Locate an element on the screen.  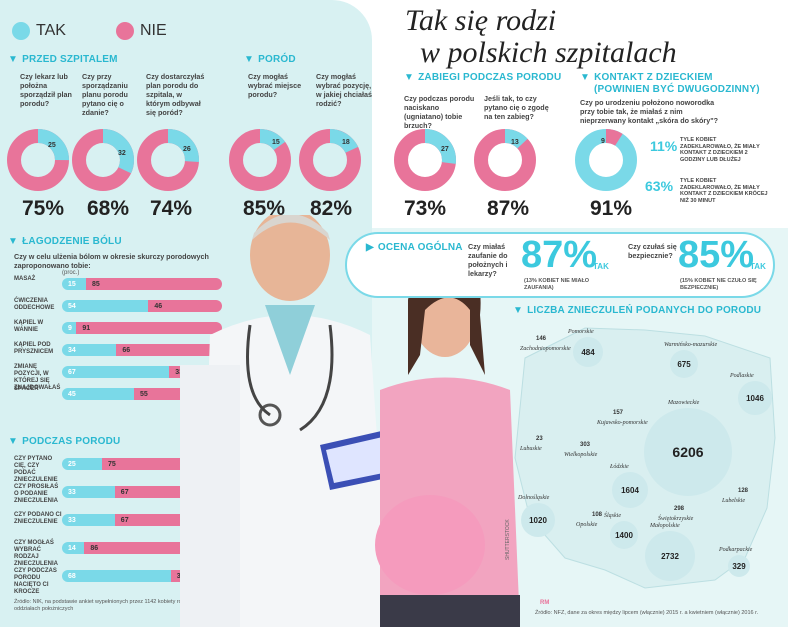
map-value: 303 is located at coordinates (585, 445).